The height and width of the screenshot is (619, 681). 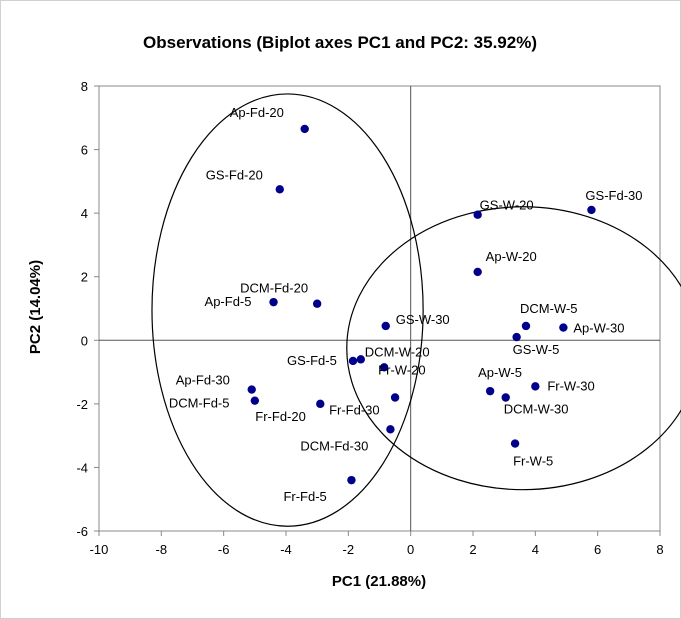 What do you see at coordinates (379, 581) in the screenshot?
I see `x-axis-title: PC1 (21.88%)` at bounding box center [379, 581].